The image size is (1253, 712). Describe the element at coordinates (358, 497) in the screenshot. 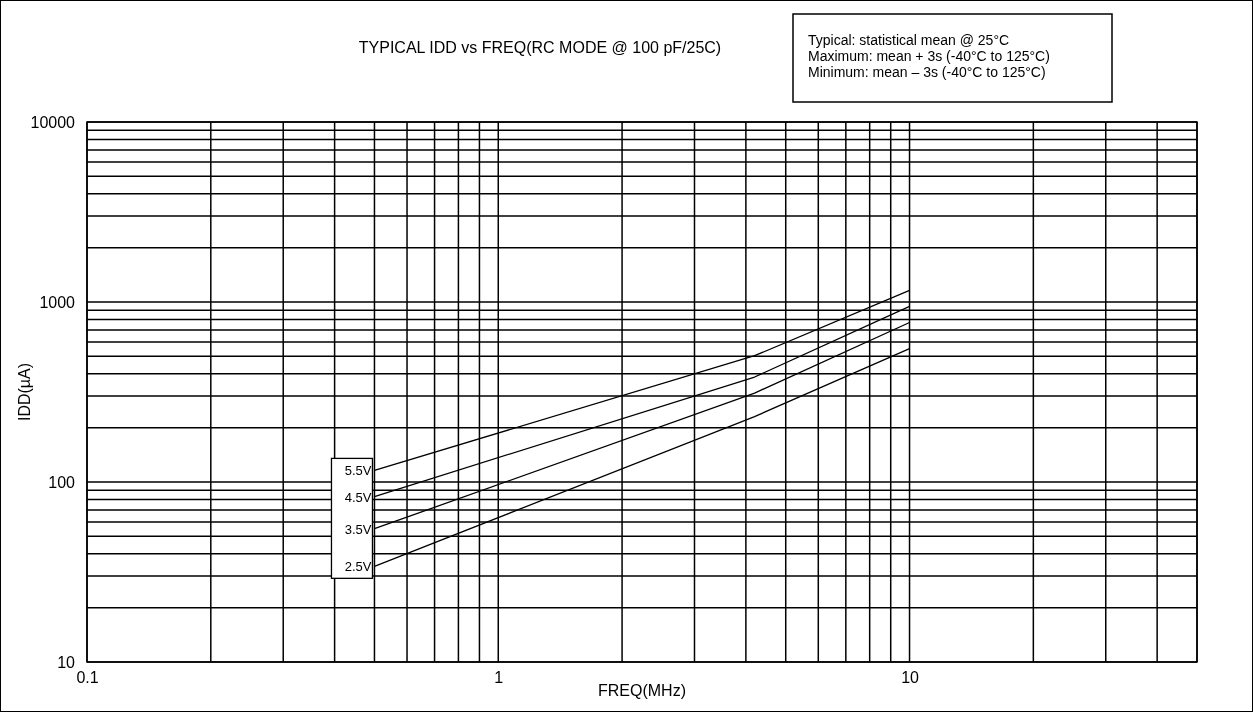

I see `series-label: 4.5V` at that location.